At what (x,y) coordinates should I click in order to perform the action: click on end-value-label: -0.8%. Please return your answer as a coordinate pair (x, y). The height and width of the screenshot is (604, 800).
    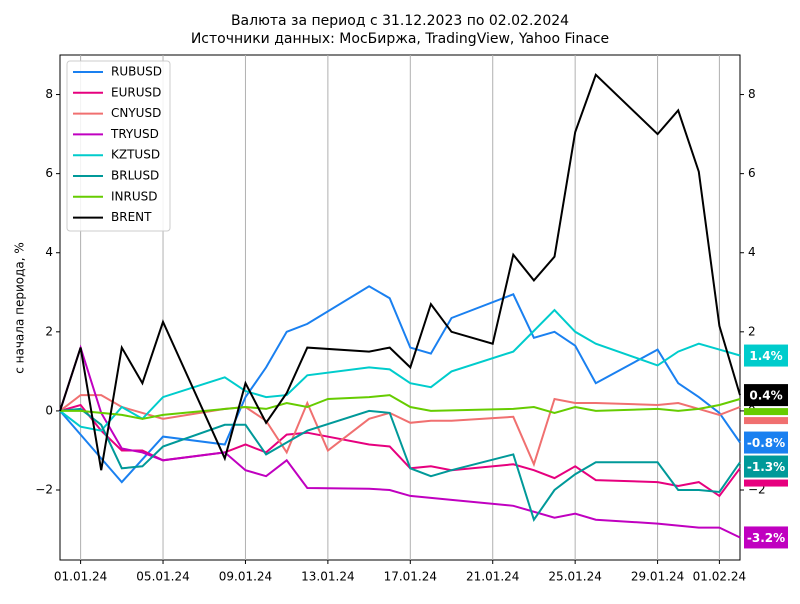
    Looking at the image, I should click on (766, 443).